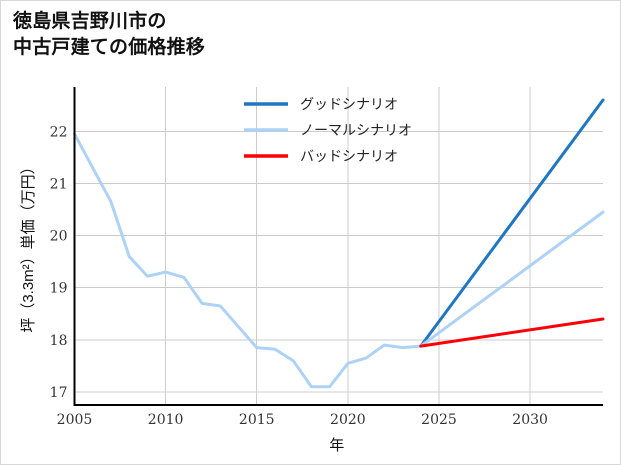 The image size is (621, 465). I want to click on y-tick-label: 18, so click(59, 341).